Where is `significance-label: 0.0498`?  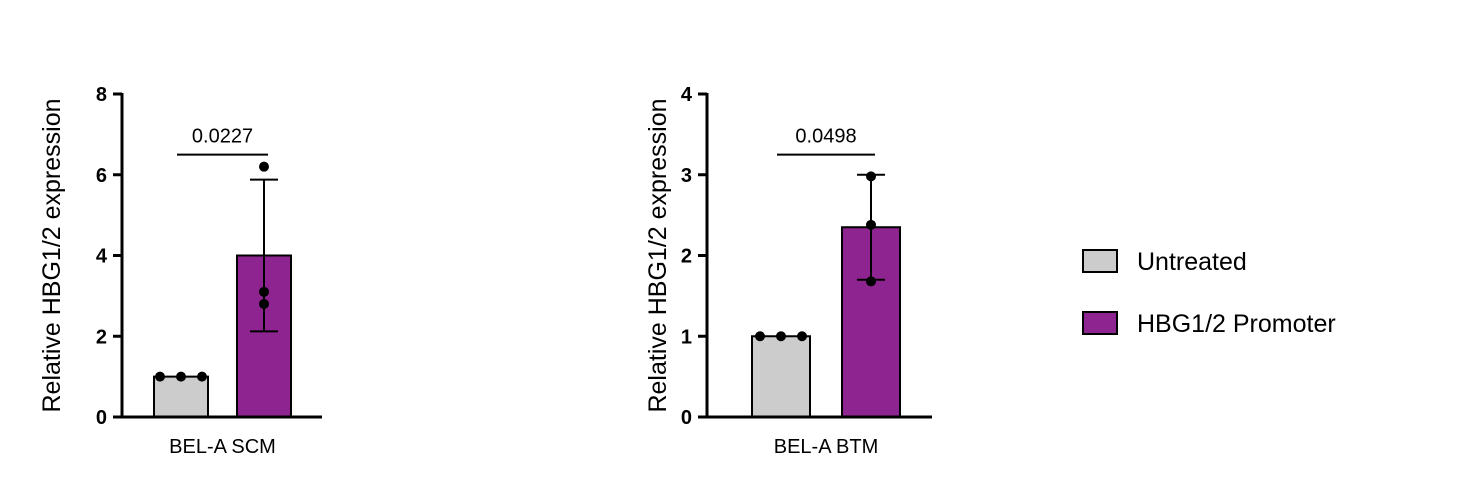 significance-label: 0.0498 is located at coordinates (825, 137).